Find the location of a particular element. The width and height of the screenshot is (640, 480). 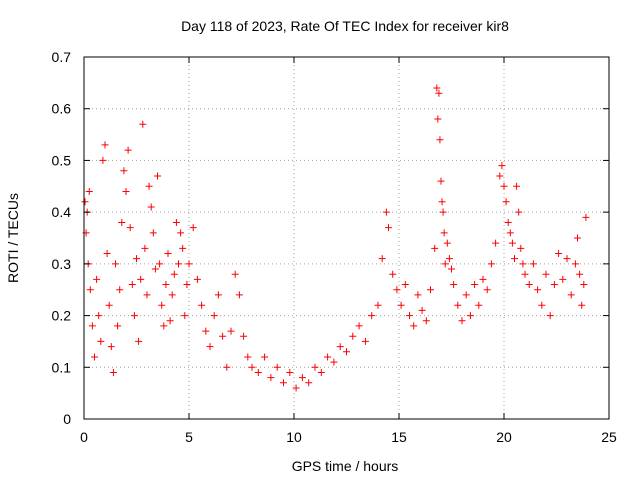

y-tick-label: 0.7 is located at coordinates (62, 57).